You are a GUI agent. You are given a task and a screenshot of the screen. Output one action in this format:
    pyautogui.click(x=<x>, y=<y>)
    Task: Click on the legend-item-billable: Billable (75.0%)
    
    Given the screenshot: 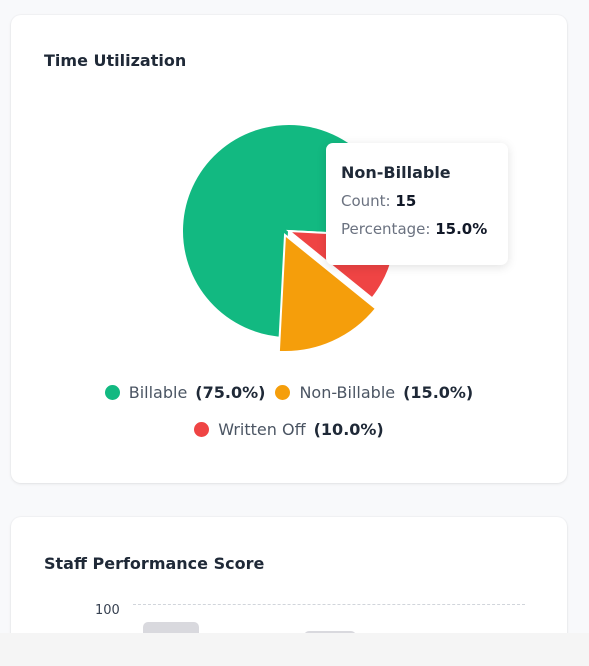 What is the action you would take?
    pyautogui.click(x=185, y=392)
    